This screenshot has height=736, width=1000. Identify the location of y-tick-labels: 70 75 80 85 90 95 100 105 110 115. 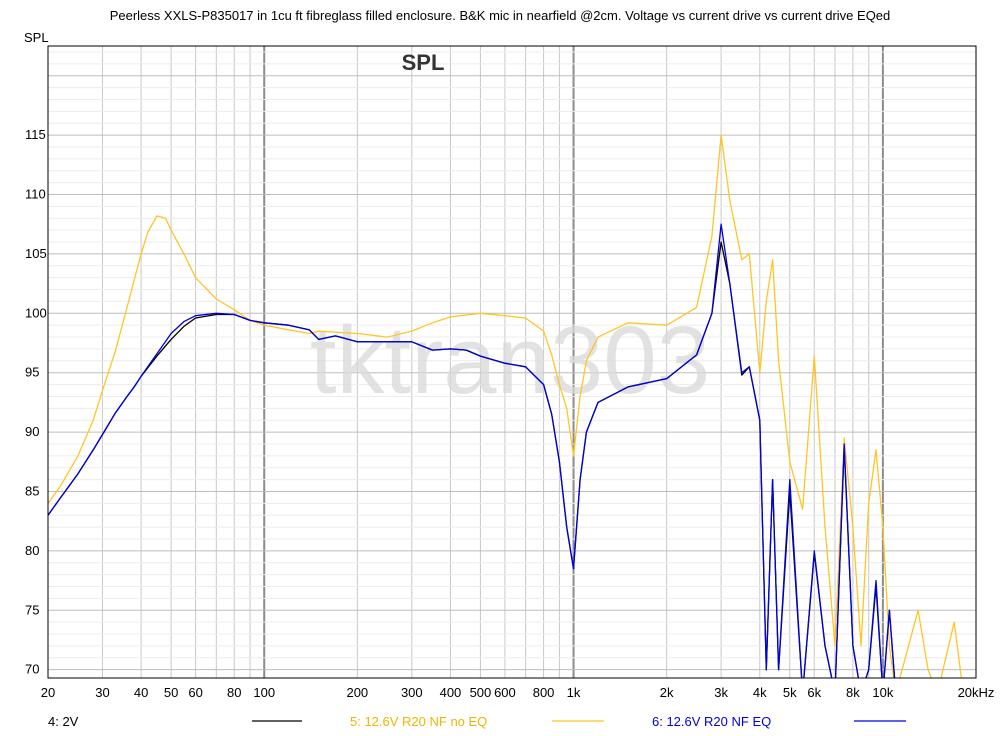
(36, 402).